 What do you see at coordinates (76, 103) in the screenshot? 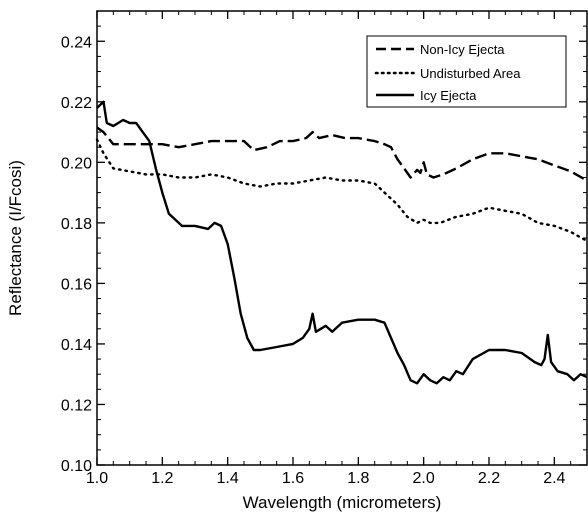
I see `y-tick-label: 0.22` at bounding box center [76, 103].